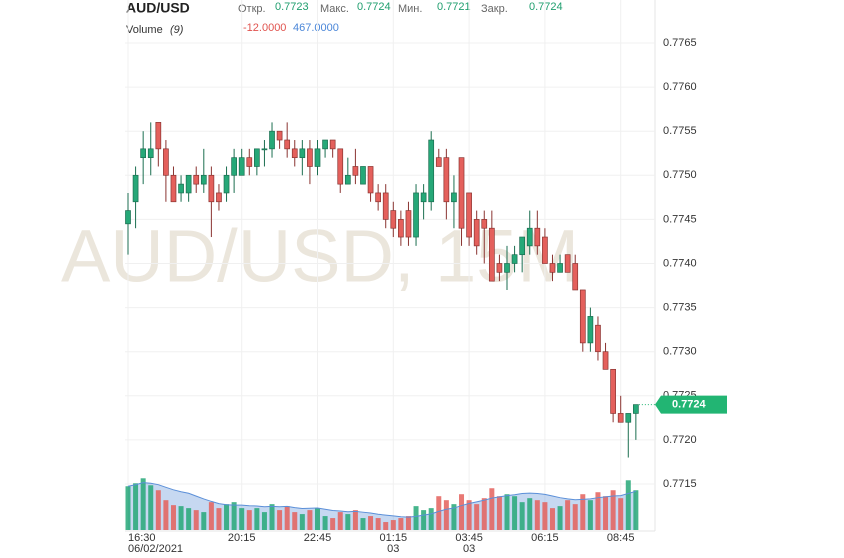 The width and height of the screenshot is (844, 558). What do you see at coordinates (680, 440) in the screenshot?
I see `y-tick-label: 0.7720` at bounding box center [680, 440].